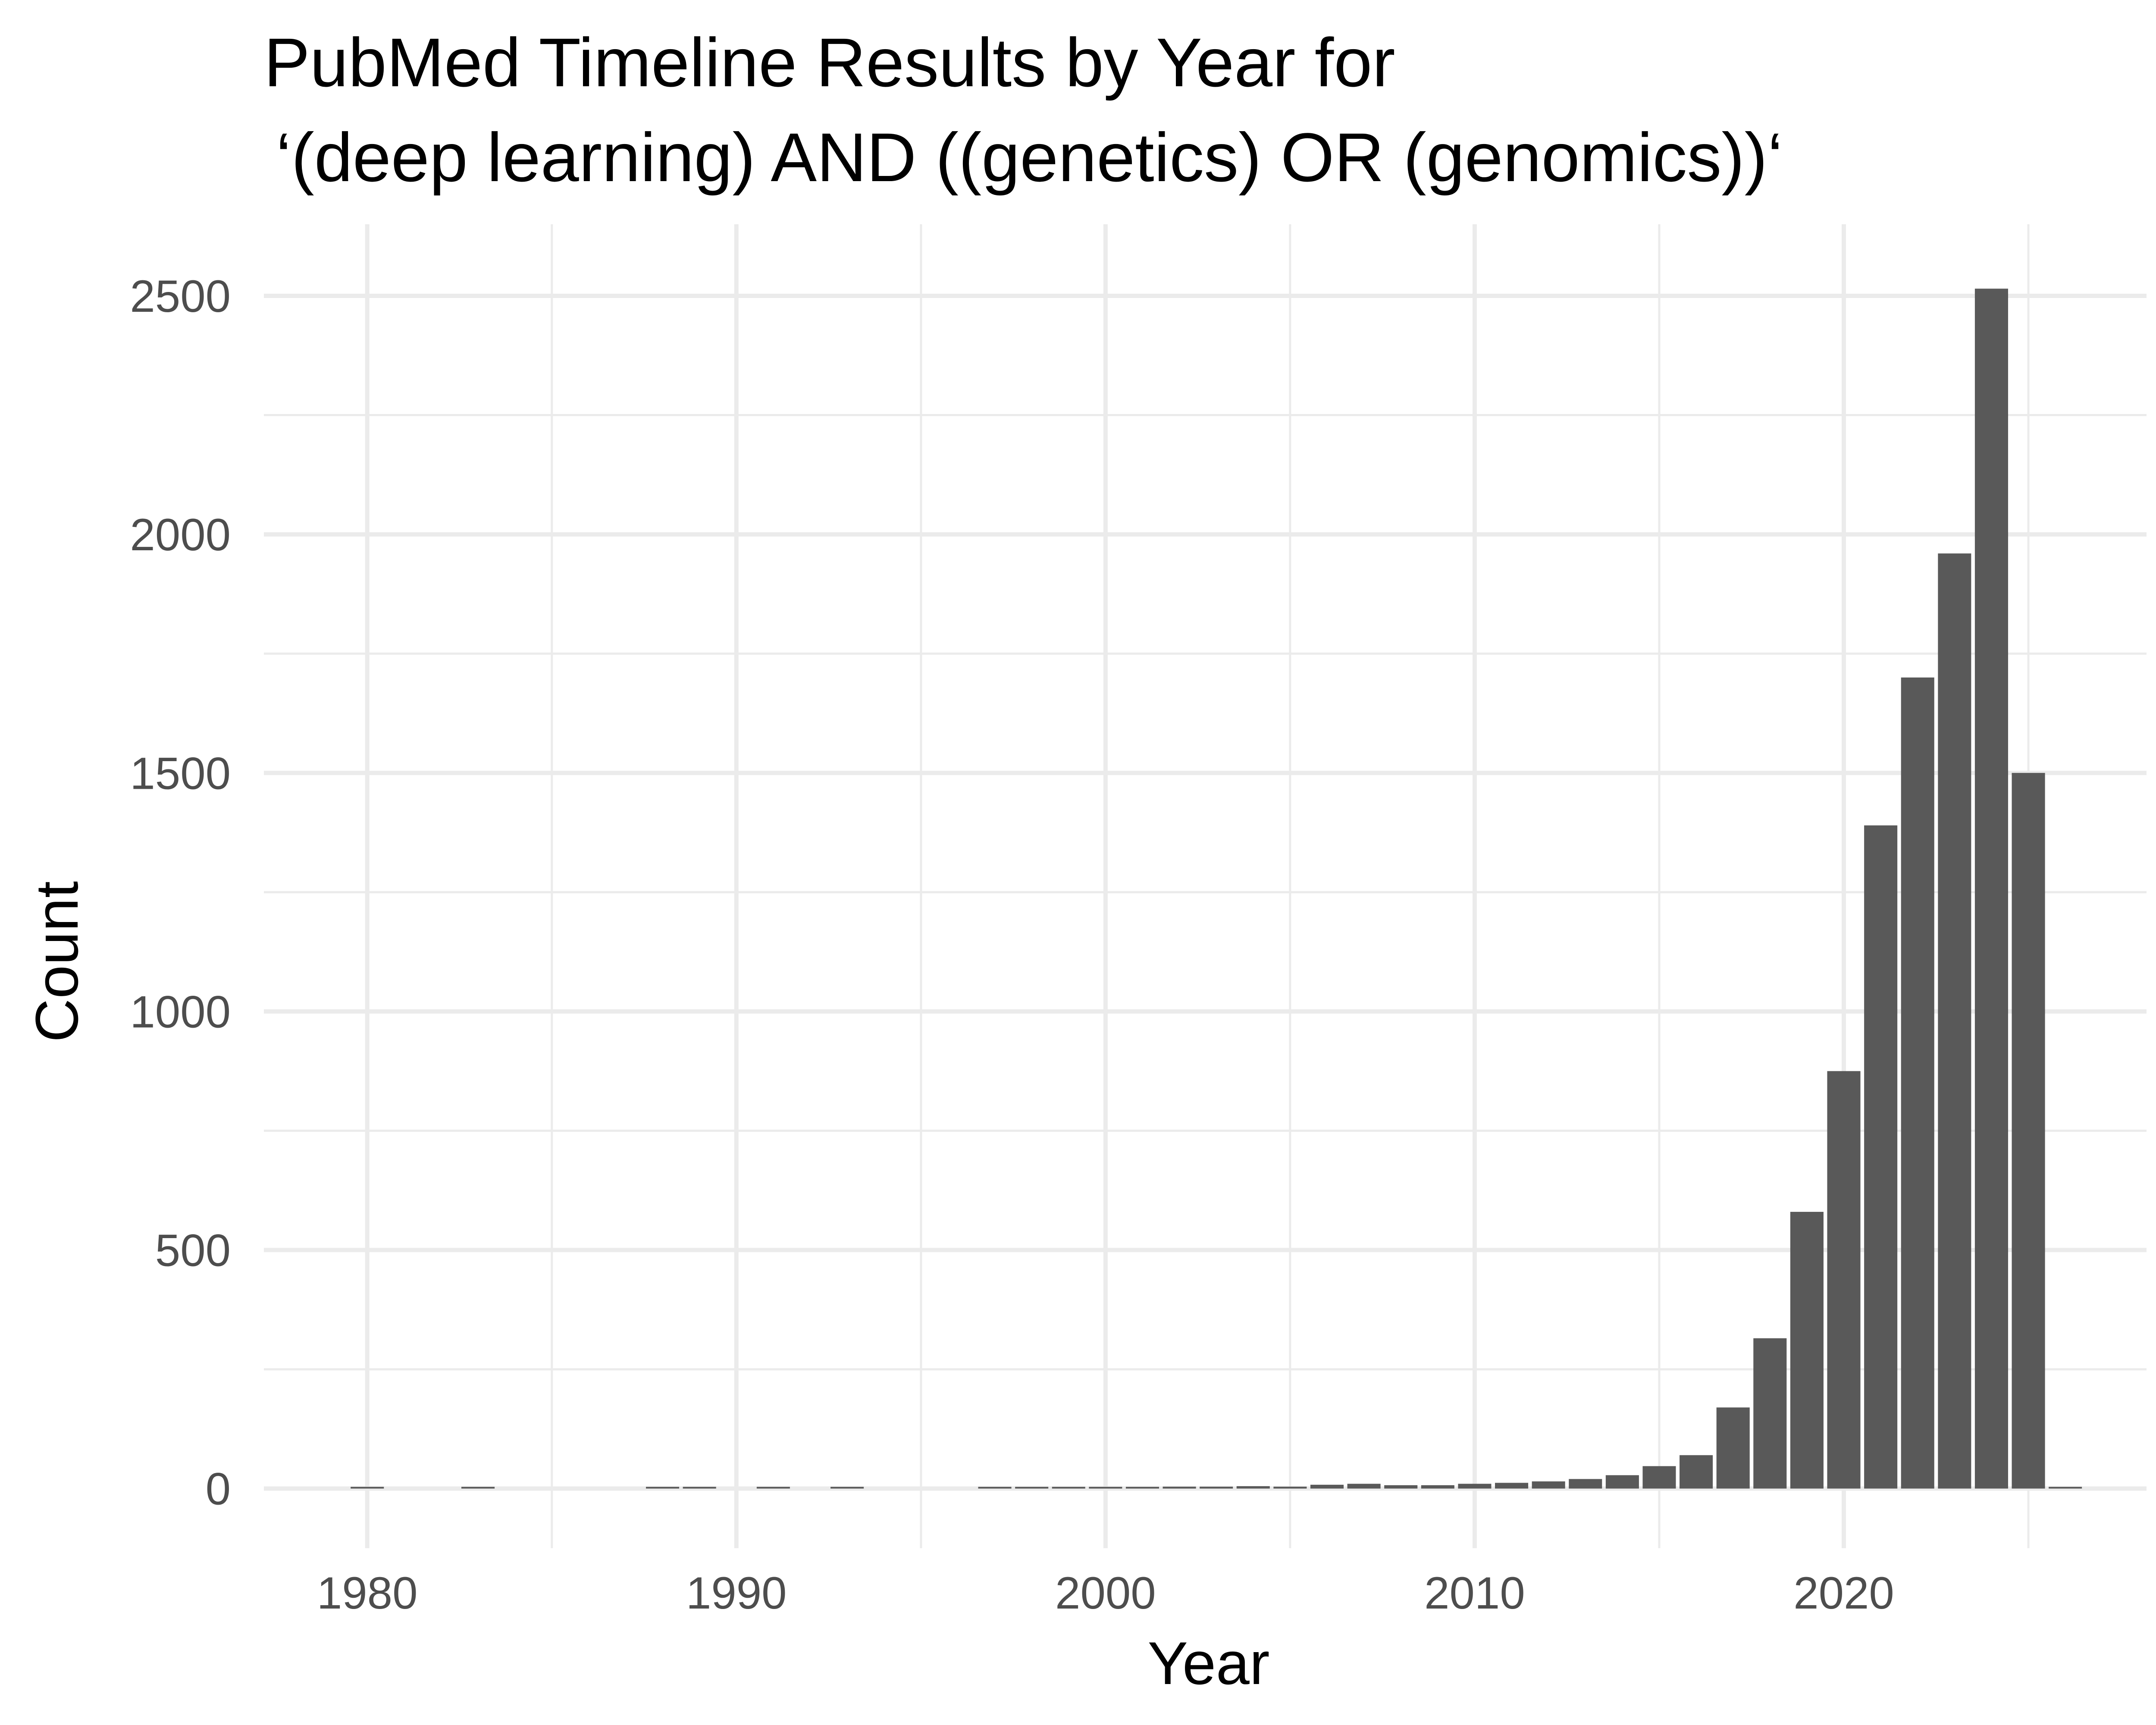  I want to click on bar-2025, so click(2028, 1131).